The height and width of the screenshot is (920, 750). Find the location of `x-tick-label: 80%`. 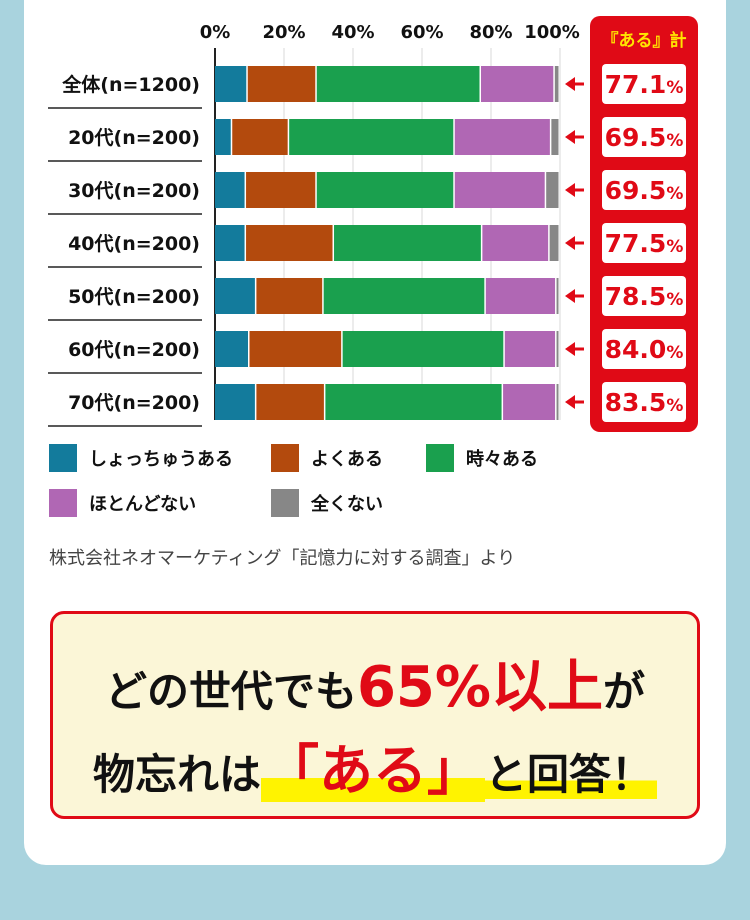

x-tick-label: 80% is located at coordinates (490, 32).